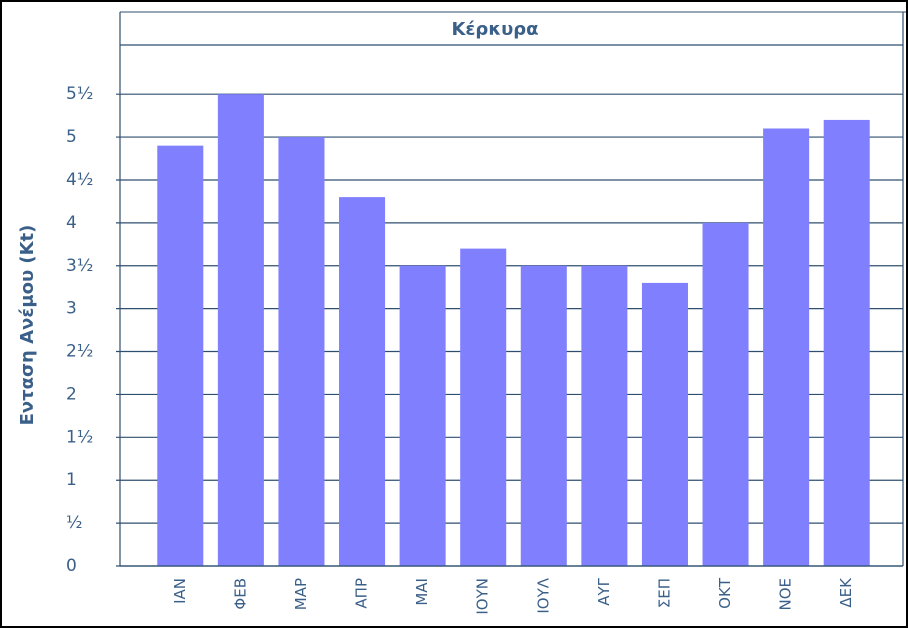 This screenshot has width=908, height=628. Describe the element at coordinates (79, 437) in the screenshot. I see `y-tick-label: 1½` at that location.